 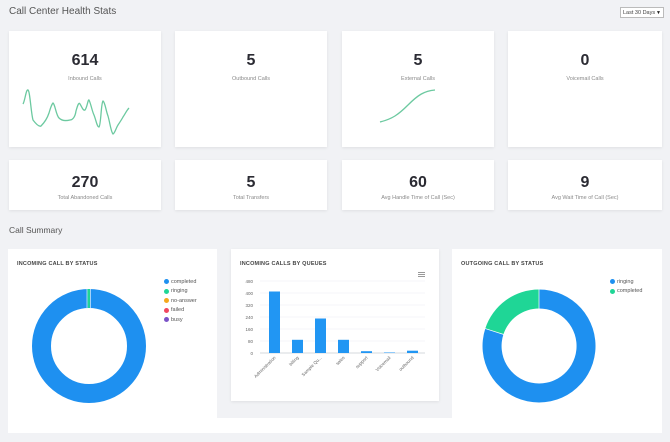 What do you see at coordinates (249, 305) in the screenshot?
I see `svg-text: 320` at bounding box center [249, 305].